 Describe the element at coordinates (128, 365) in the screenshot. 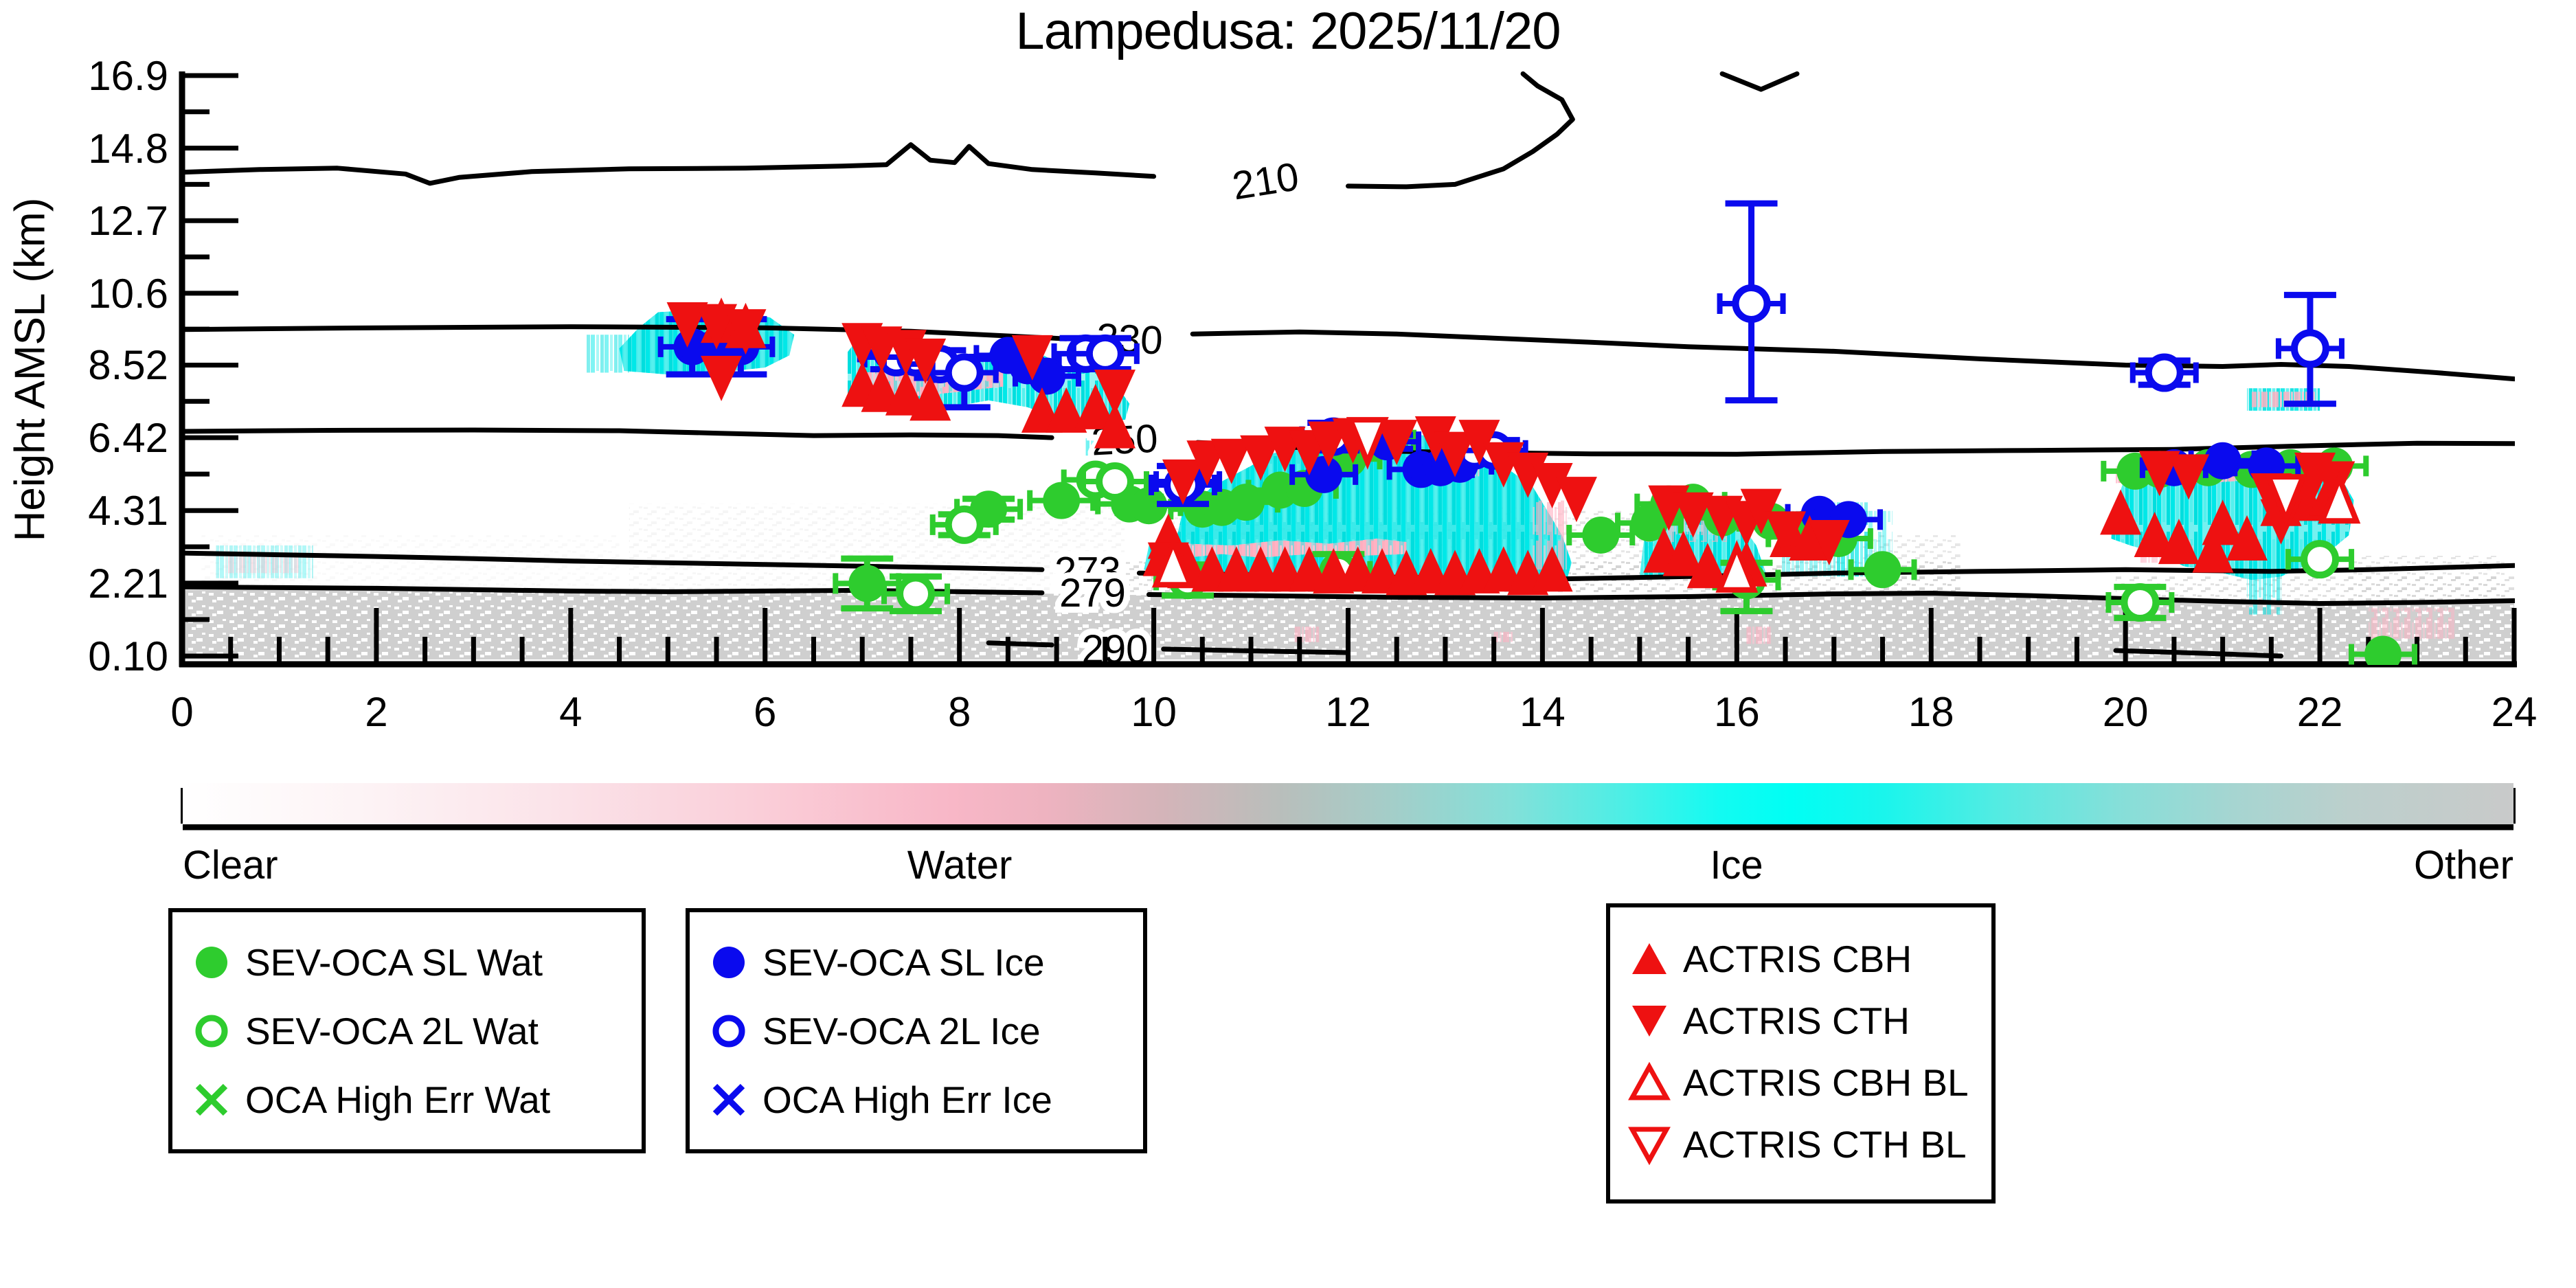

I see `y-tick-label: 8.52` at that location.